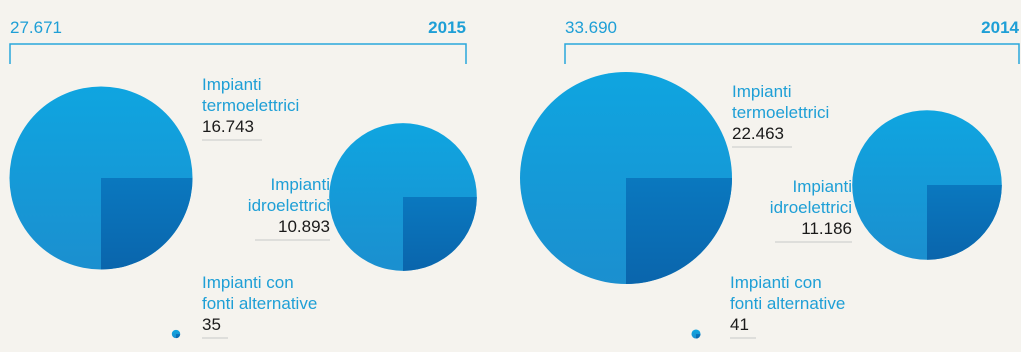 The image size is (1021, 352). Describe the element at coordinates (362, 197) in the screenshot. I see `bubble-1: Impianti idroelettrici 10.893` at that location.